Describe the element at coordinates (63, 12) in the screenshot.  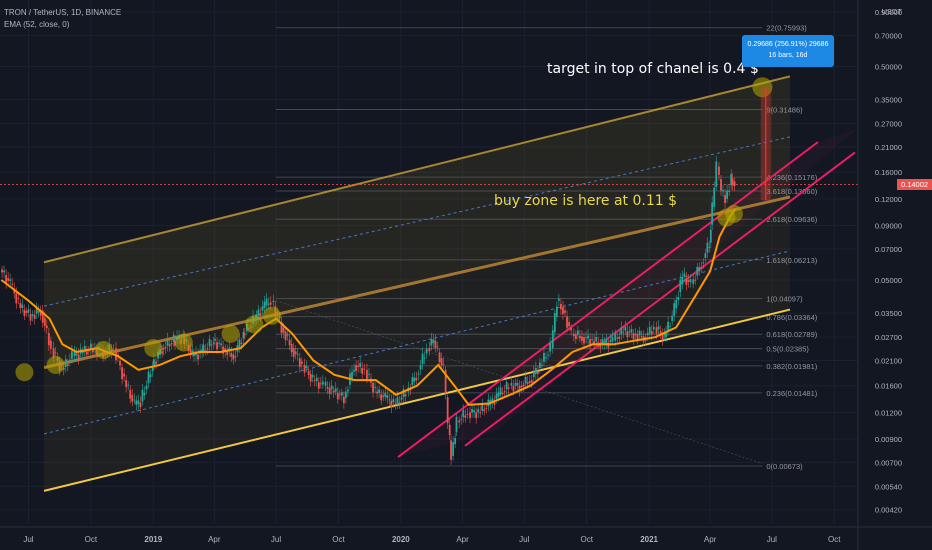
I see `symbol-title: TRON / TetherUS, 1D, BINANCE` at that location.